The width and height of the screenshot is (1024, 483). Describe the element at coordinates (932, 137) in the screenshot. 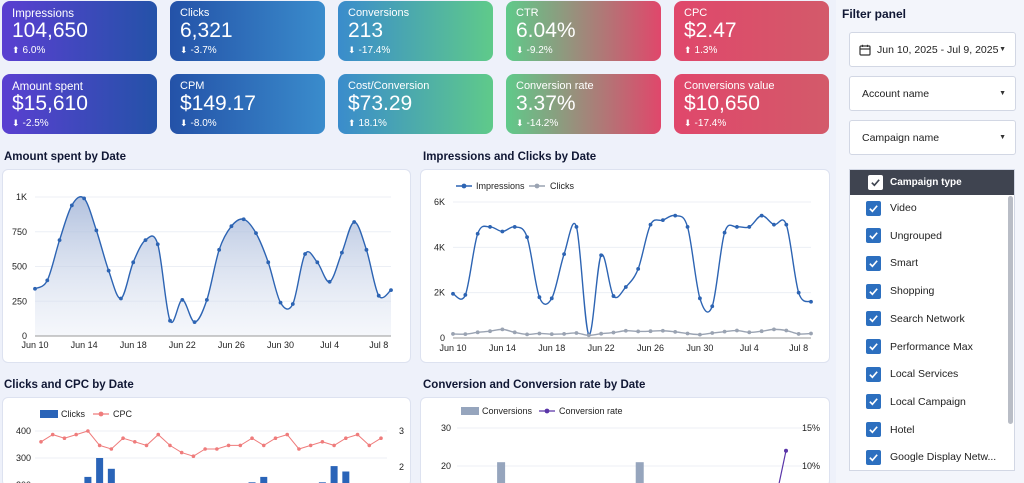

I see `campaign-name-dropdown: Campaign name ▼` at that location.